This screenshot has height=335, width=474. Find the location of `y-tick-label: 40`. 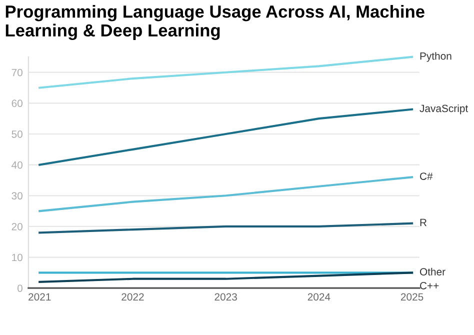

y-tick-label: 40 is located at coordinates (17, 165).